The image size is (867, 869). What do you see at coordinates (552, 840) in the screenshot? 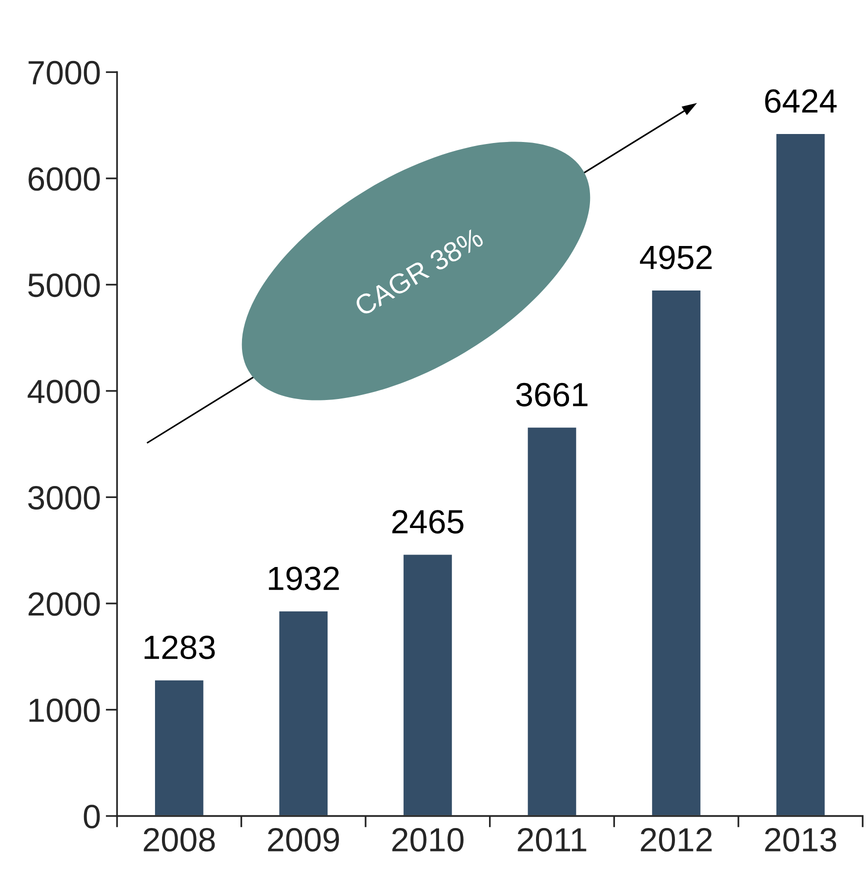
I see `x-tick-label: 2011` at bounding box center [552, 840].